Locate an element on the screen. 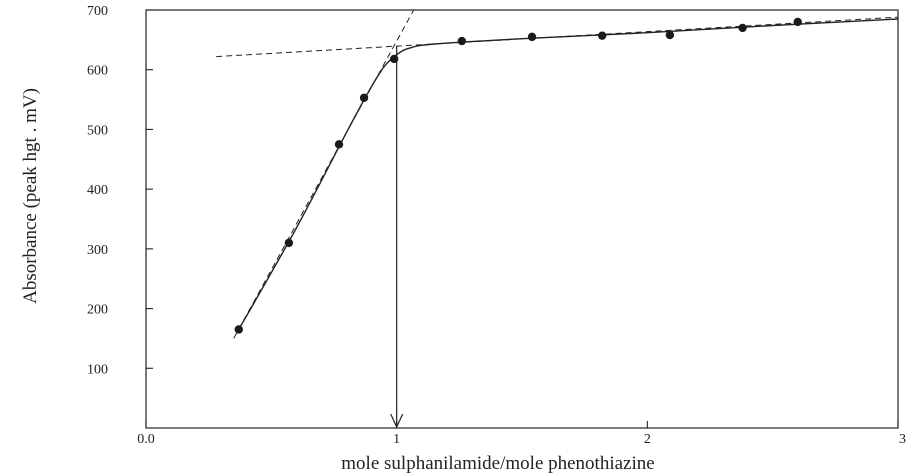 This screenshot has width=919, height=475. x-tick-label: 2 is located at coordinates (647, 439).